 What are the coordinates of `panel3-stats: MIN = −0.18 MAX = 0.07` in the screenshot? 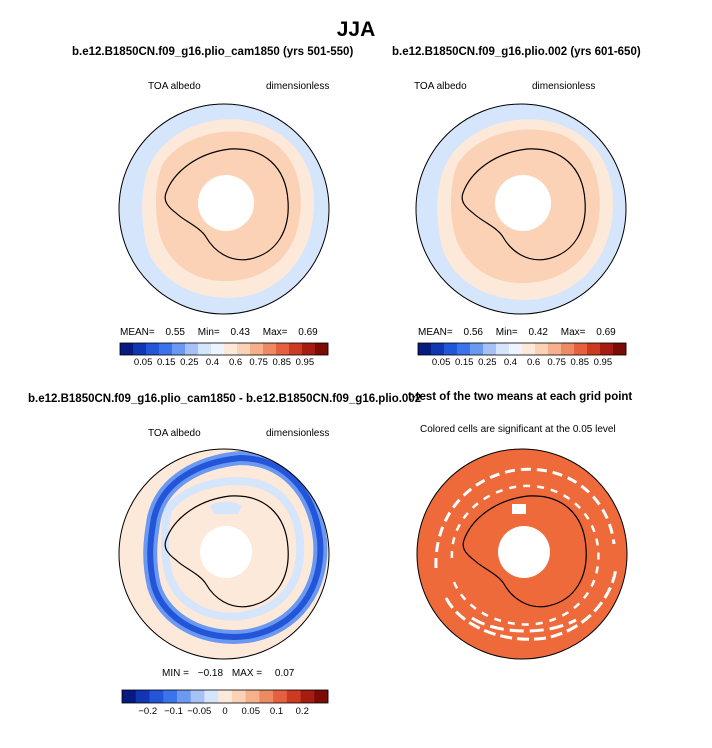 It's located at (228, 673).